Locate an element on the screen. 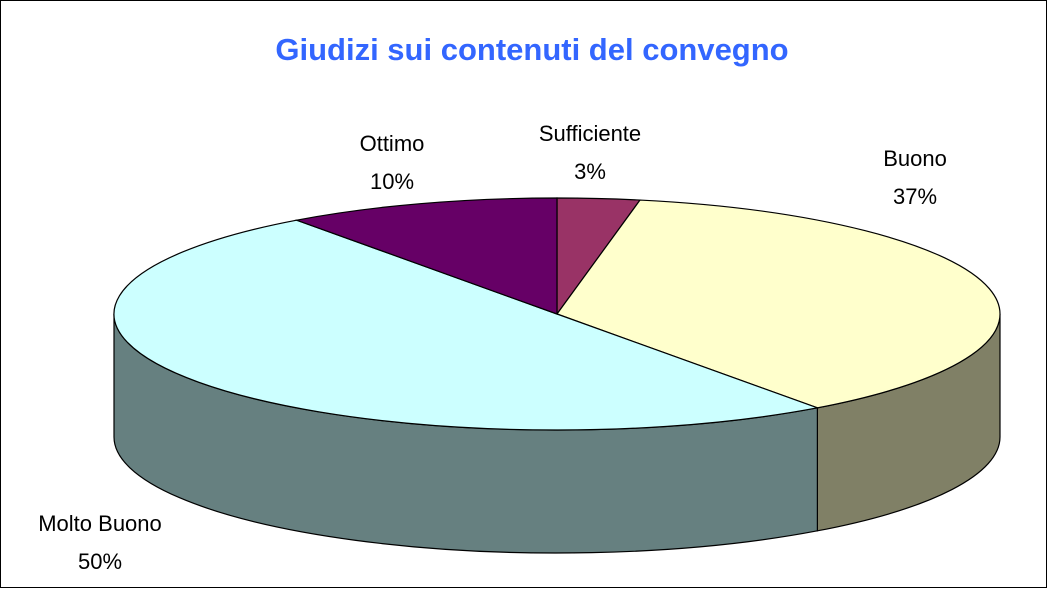 Image resolution: width=1048 pixels, height=589 pixels. slice-value-label: 37% is located at coordinates (915, 196).